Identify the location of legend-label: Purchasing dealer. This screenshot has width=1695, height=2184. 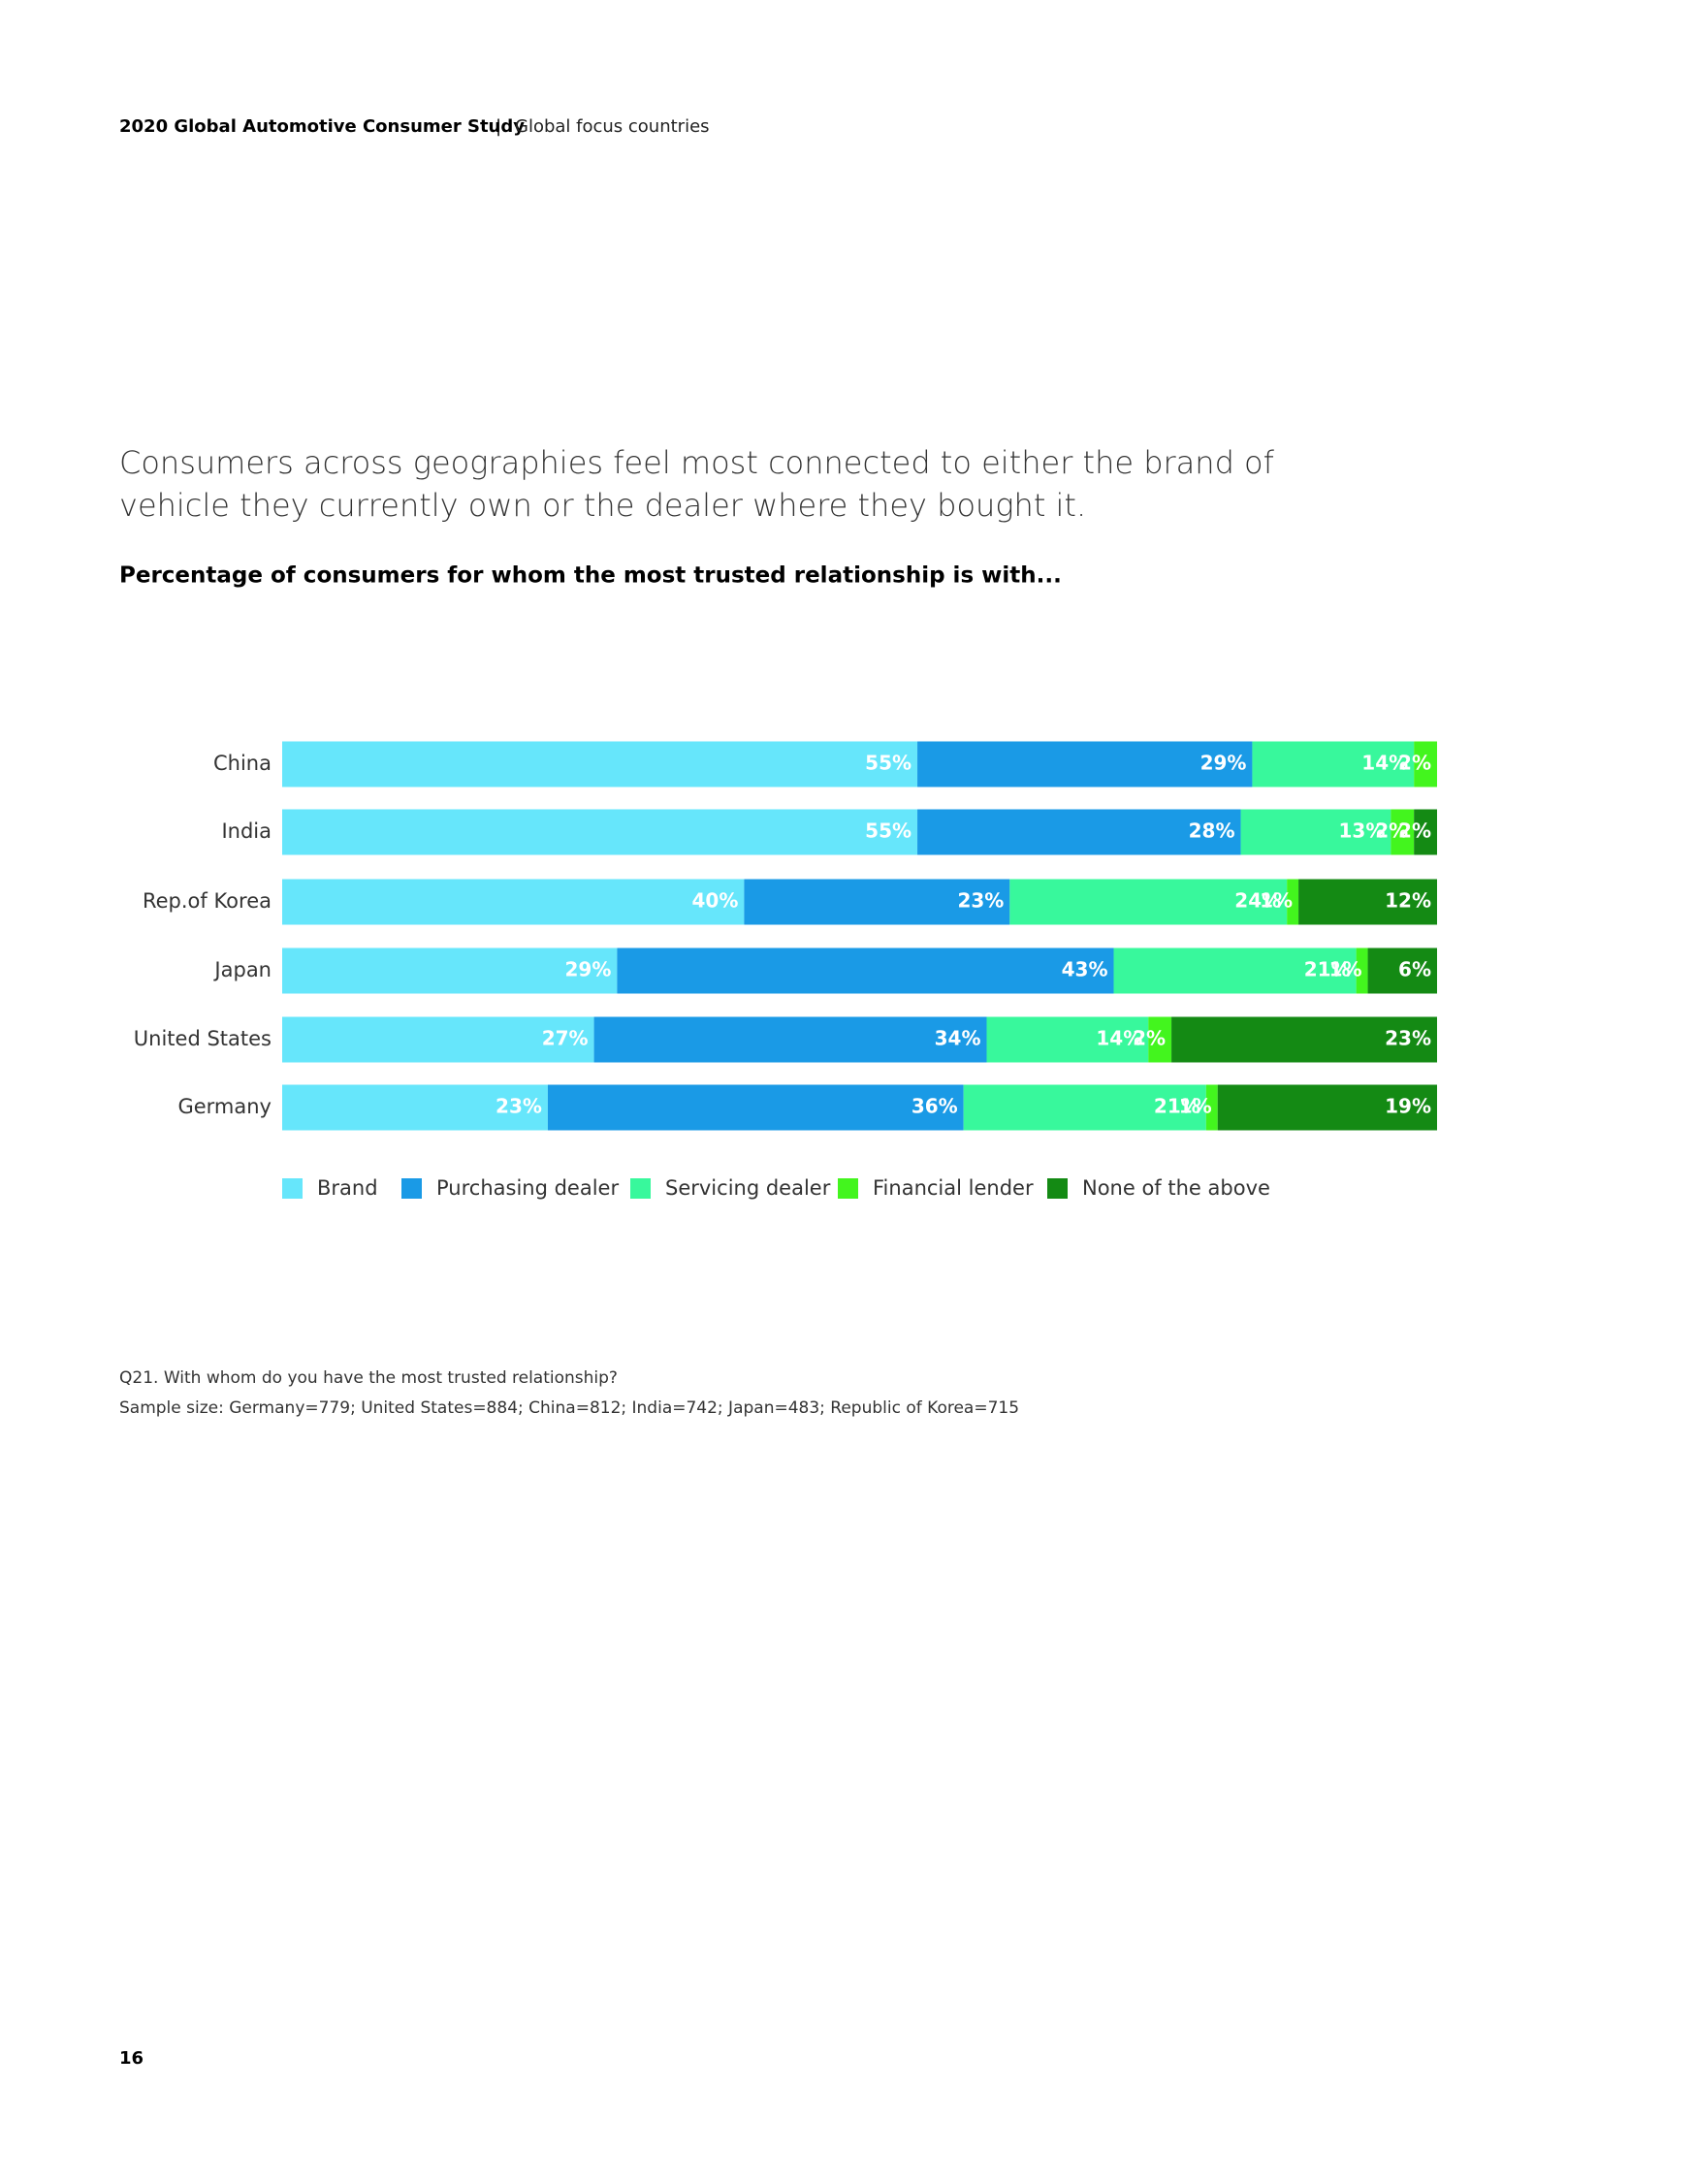
(527, 1188).